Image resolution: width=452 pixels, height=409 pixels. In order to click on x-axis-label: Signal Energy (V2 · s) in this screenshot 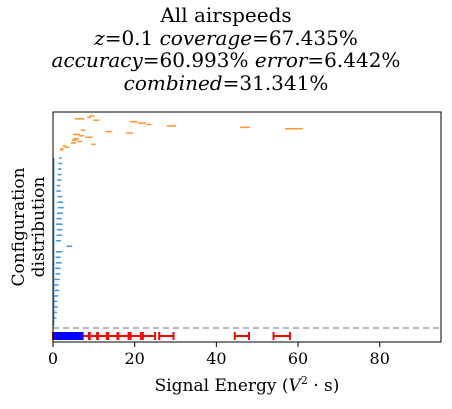, I will do `click(247, 385)`.